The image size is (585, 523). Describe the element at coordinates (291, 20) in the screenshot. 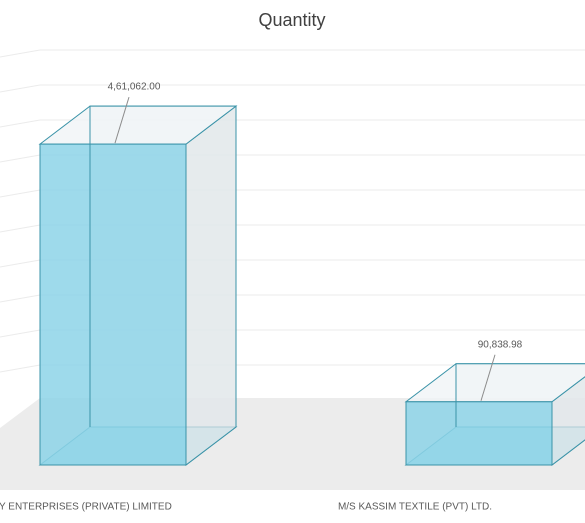

I see `chart-title: Quantity` at that location.